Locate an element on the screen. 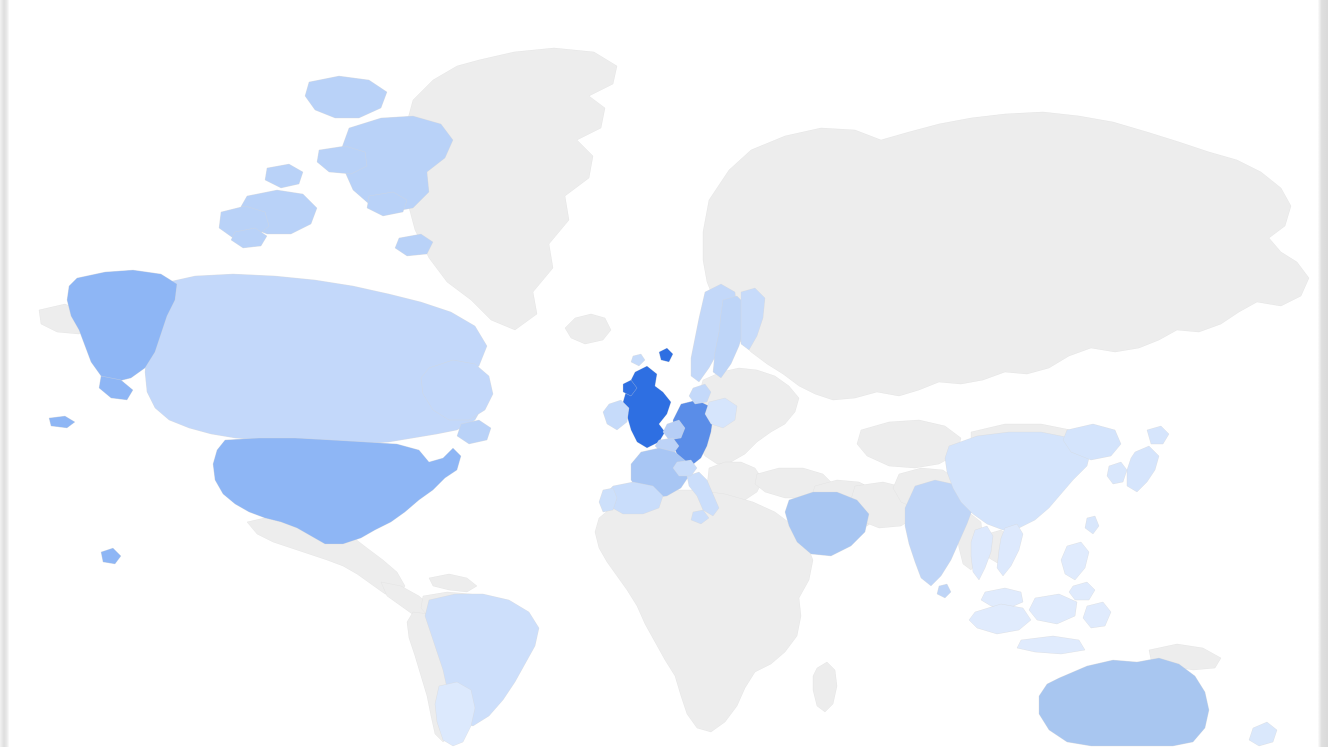 The height and width of the screenshot is (747, 1328). region-uk-scotland-isles is located at coordinates (630, 388).